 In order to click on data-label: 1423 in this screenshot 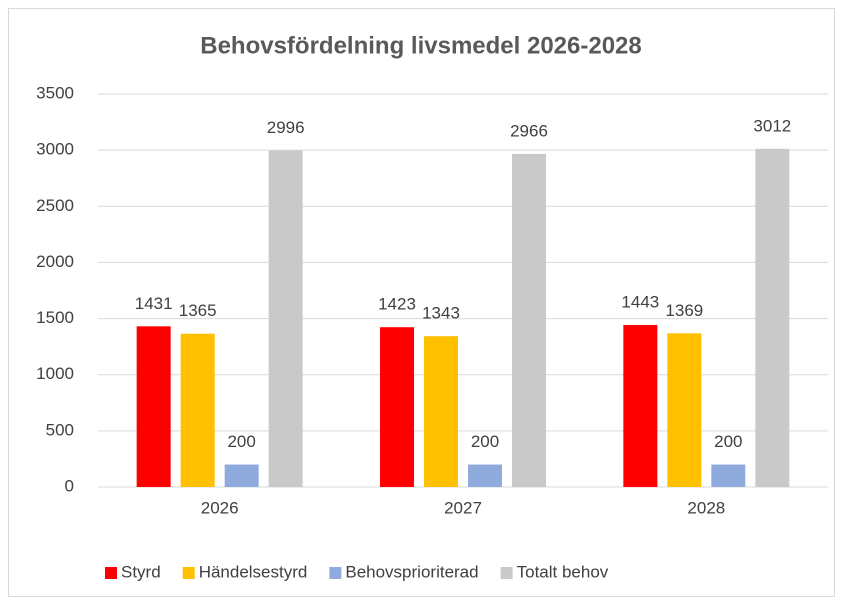, I will do `click(397, 304)`.